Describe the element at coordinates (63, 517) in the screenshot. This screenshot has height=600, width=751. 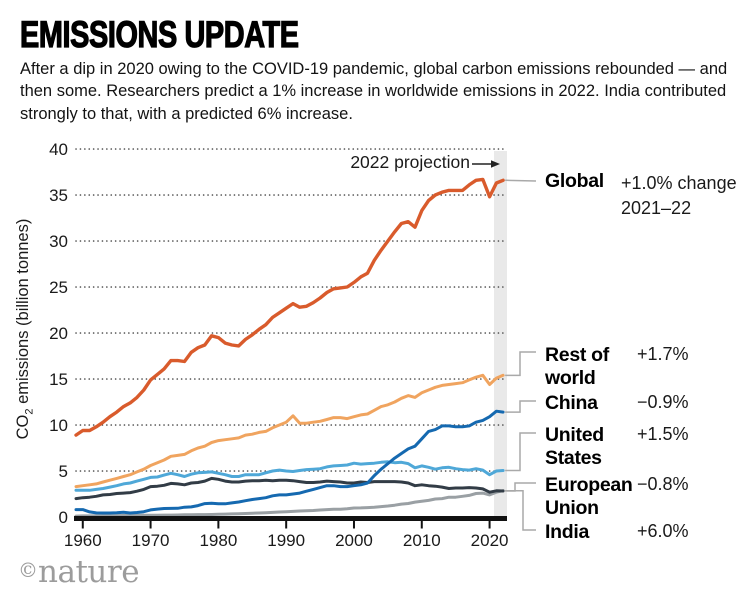
I see `svg-text: 0` at that location.